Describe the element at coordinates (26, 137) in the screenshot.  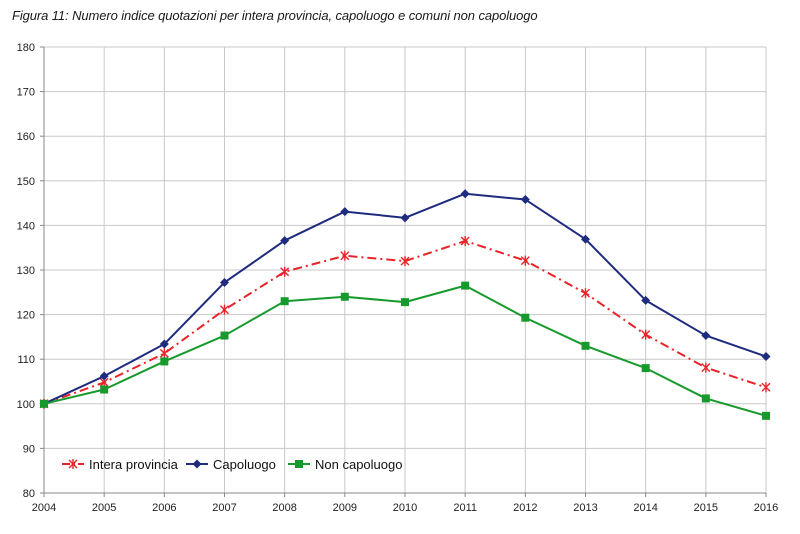
I see `y-tick-label: 160` at that location.